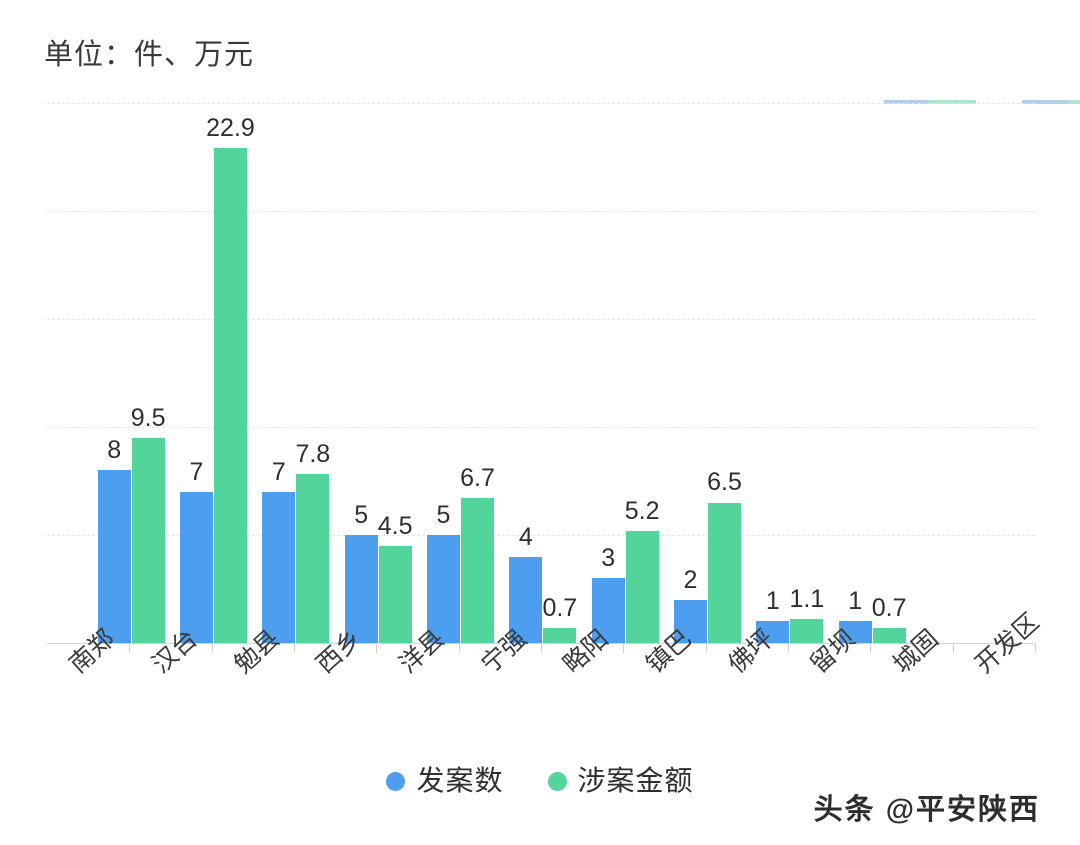  Describe the element at coordinates (690, 621) in the screenshot. I see `bar-发案数-镇巴` at that location.